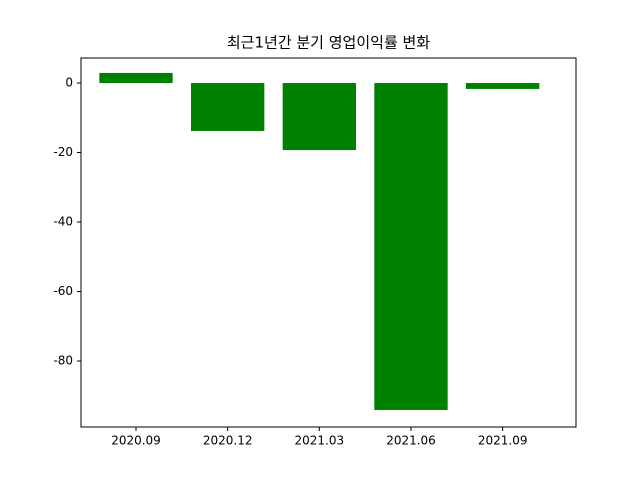 The width and height of the screenshot is (640, 480). What do you see at coordinates (411, 441) in the screenshot?
I see `x-tick-label: 2021.06` at bounding box center [411, 441].